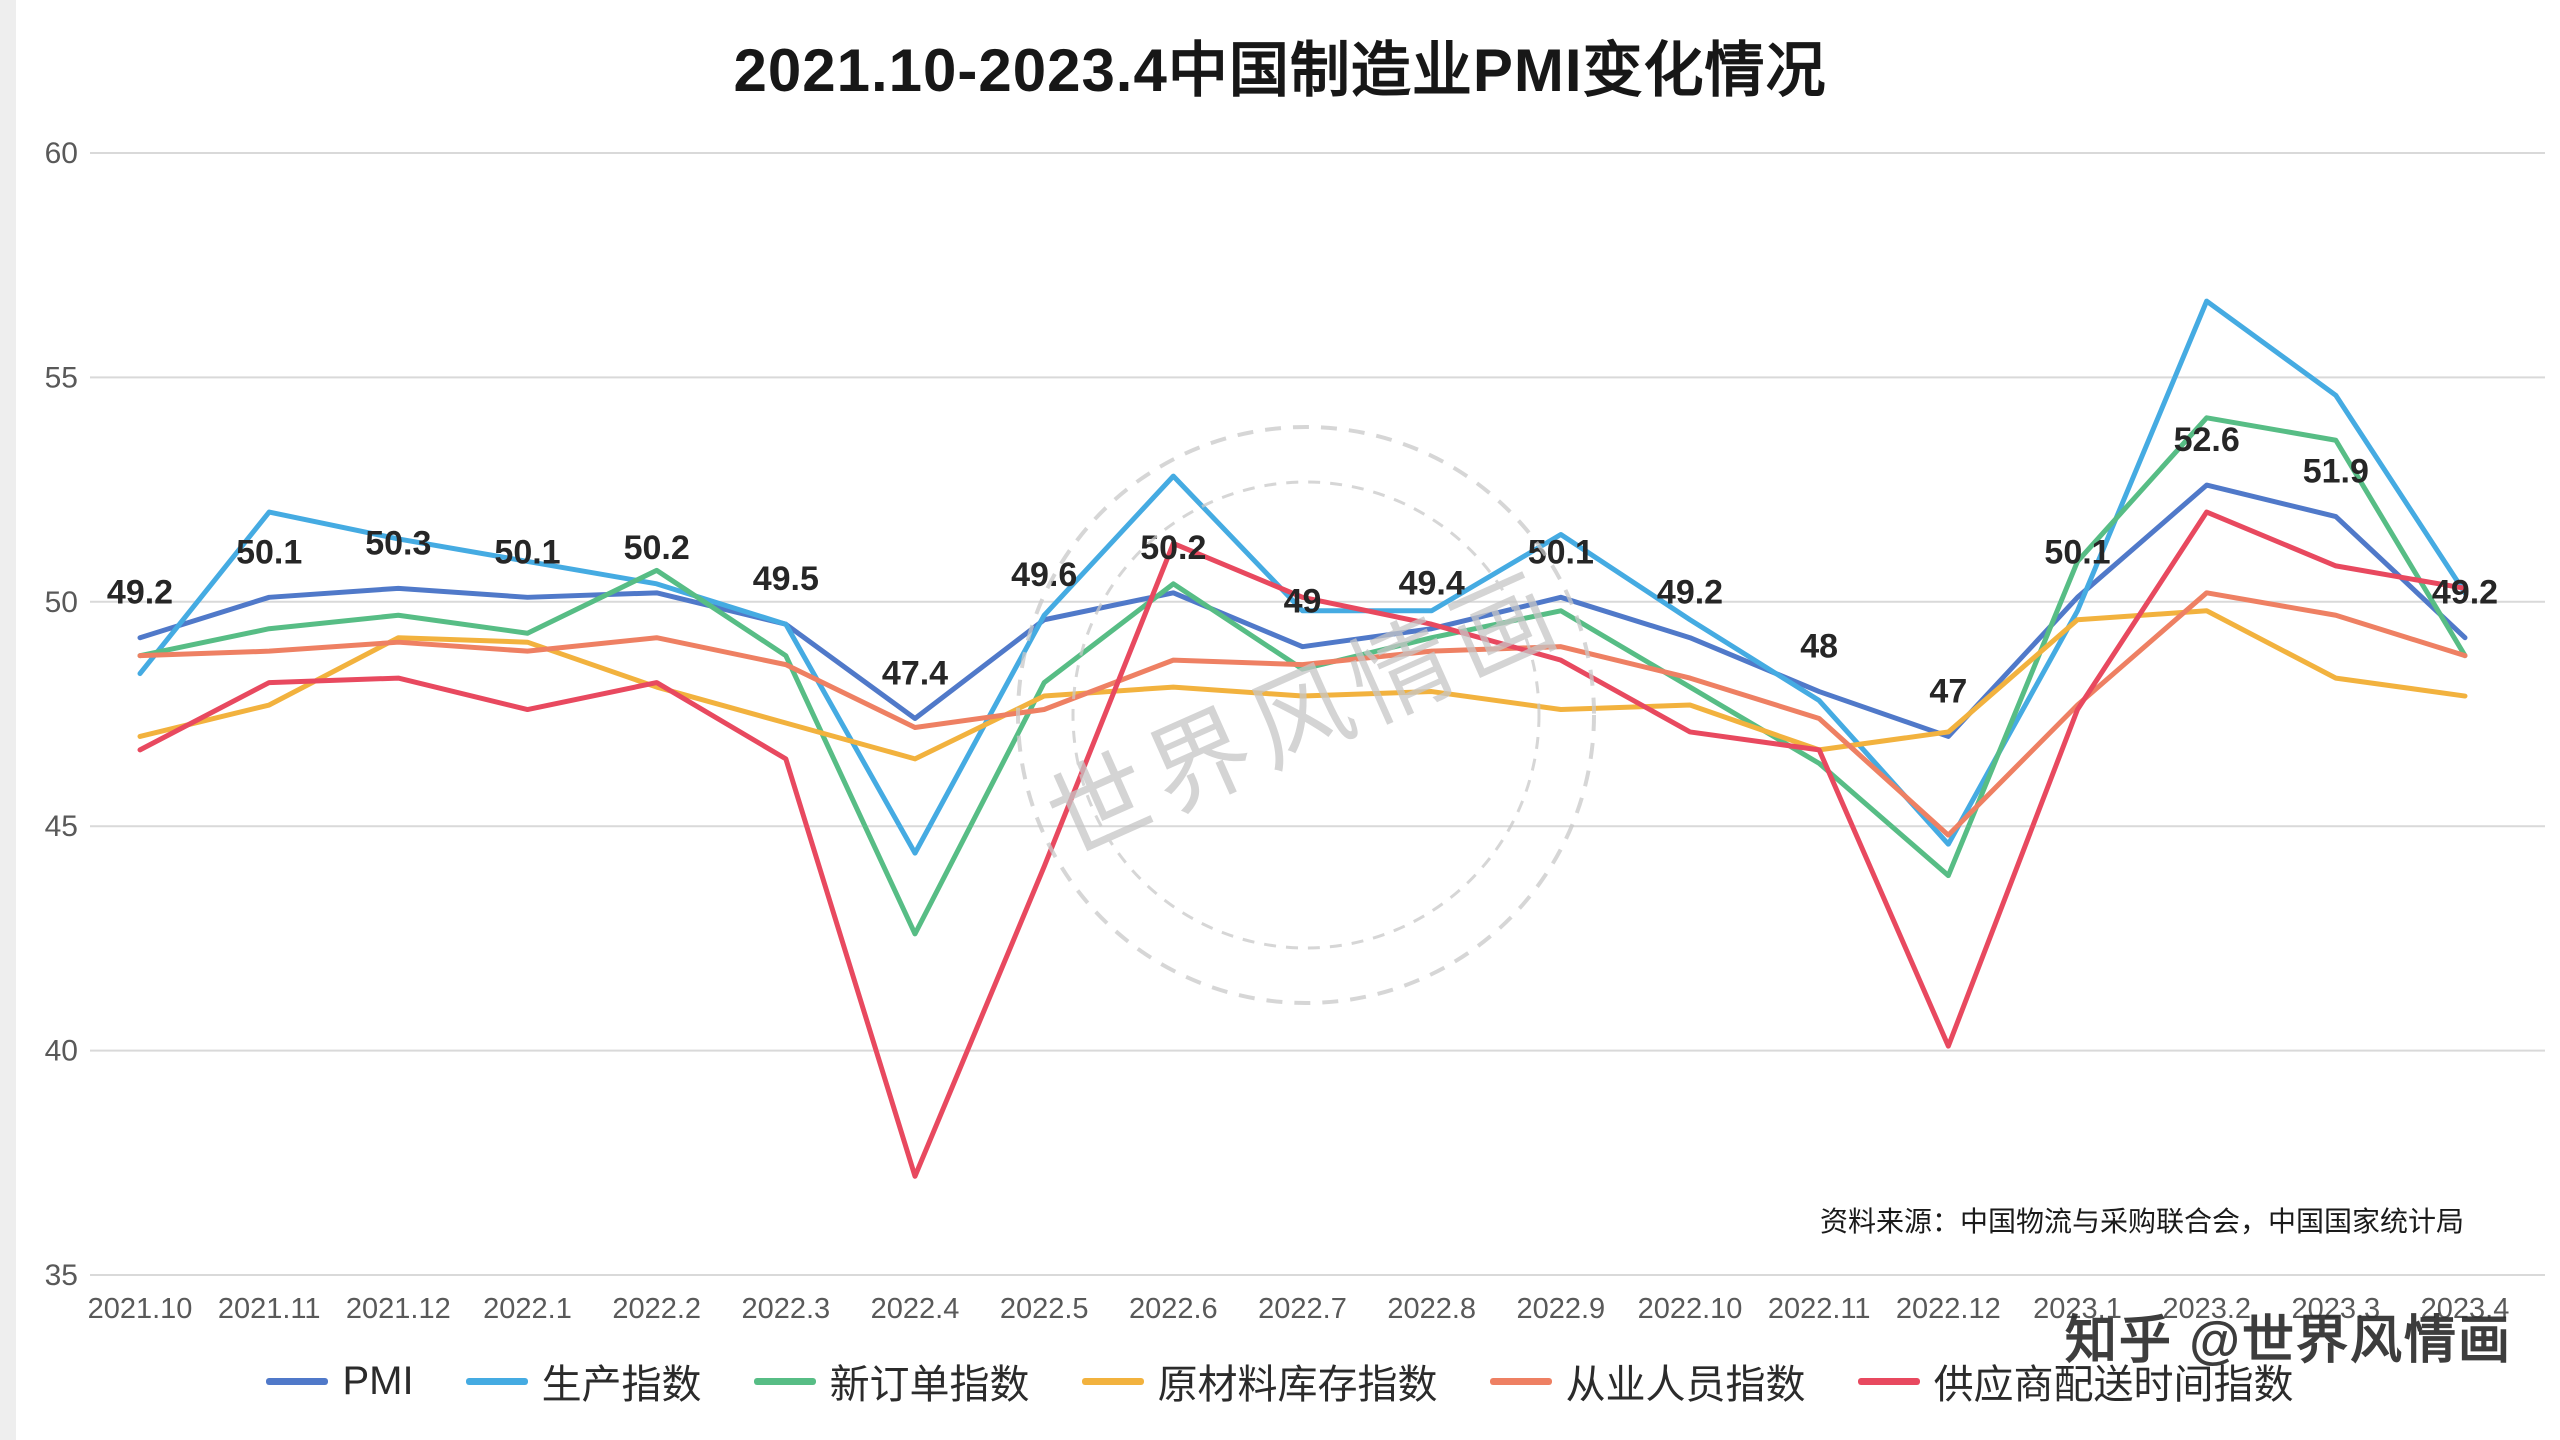 The width and height of the screenshot is (2560, 1440). What do you see at coordinates (2335, 1309) in the screenshot?
I see `x-axis-tick-label: 2023.3` at bounding box center [2335, 1309].